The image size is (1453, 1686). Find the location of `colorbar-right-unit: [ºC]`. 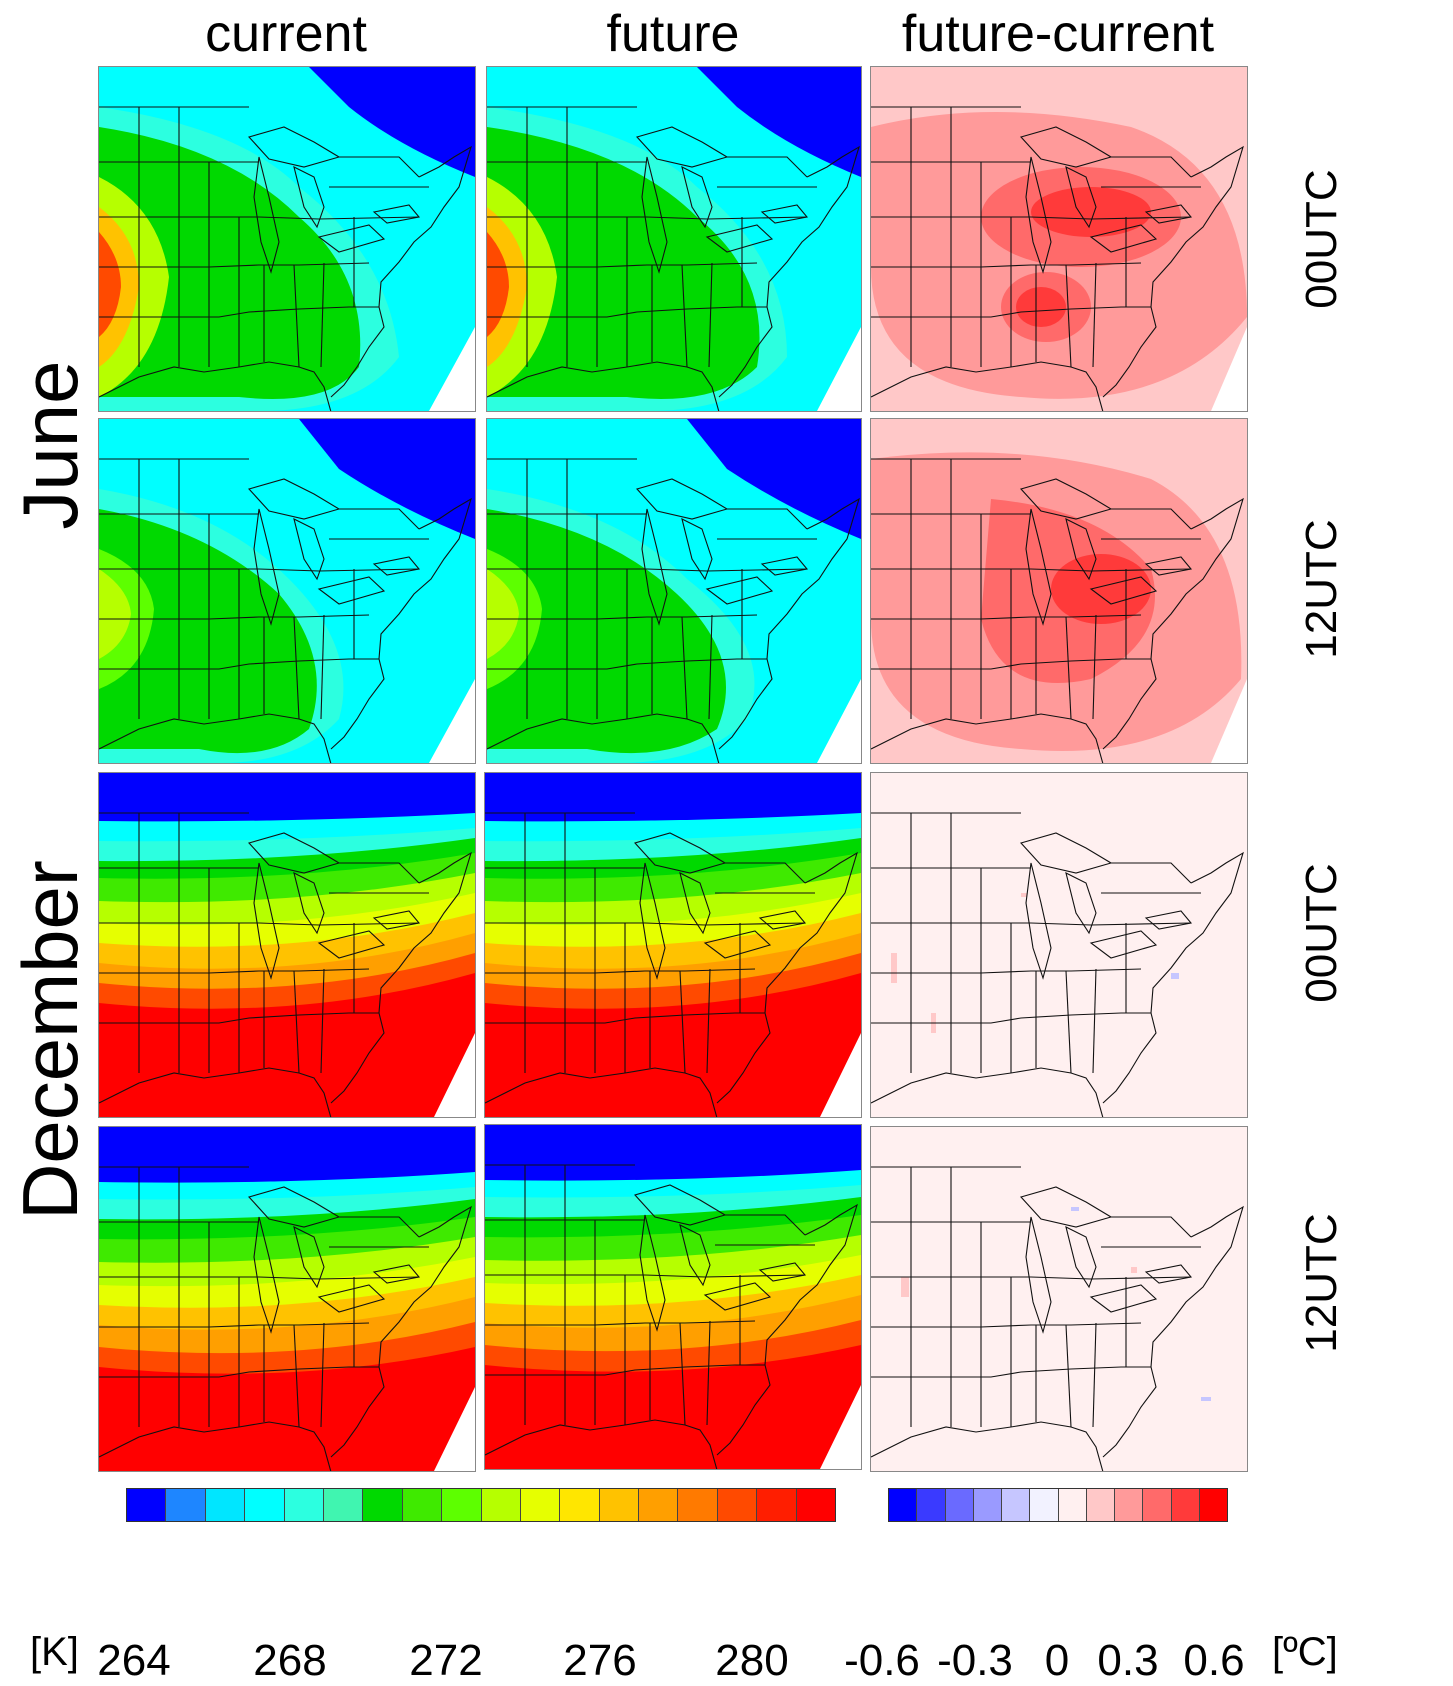

colorbar-right-unit: [ºC] is located at coordinates (1305, 1652).